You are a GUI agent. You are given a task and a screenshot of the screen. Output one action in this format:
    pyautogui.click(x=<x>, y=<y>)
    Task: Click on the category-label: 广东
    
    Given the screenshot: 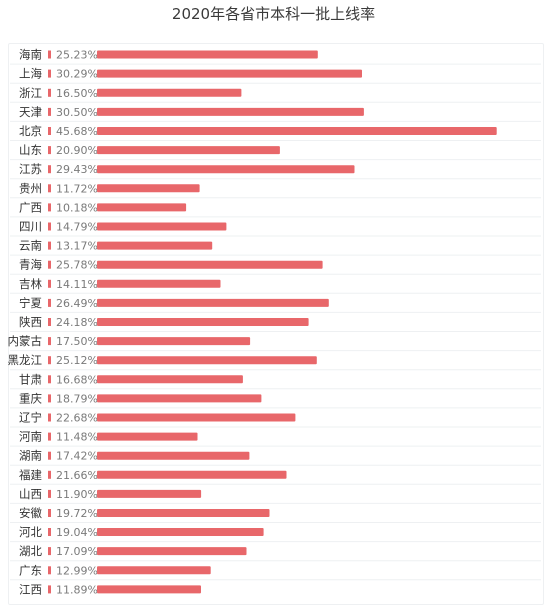 What is the action you would take?
    pyautogui.click(x=30, y=570)
    